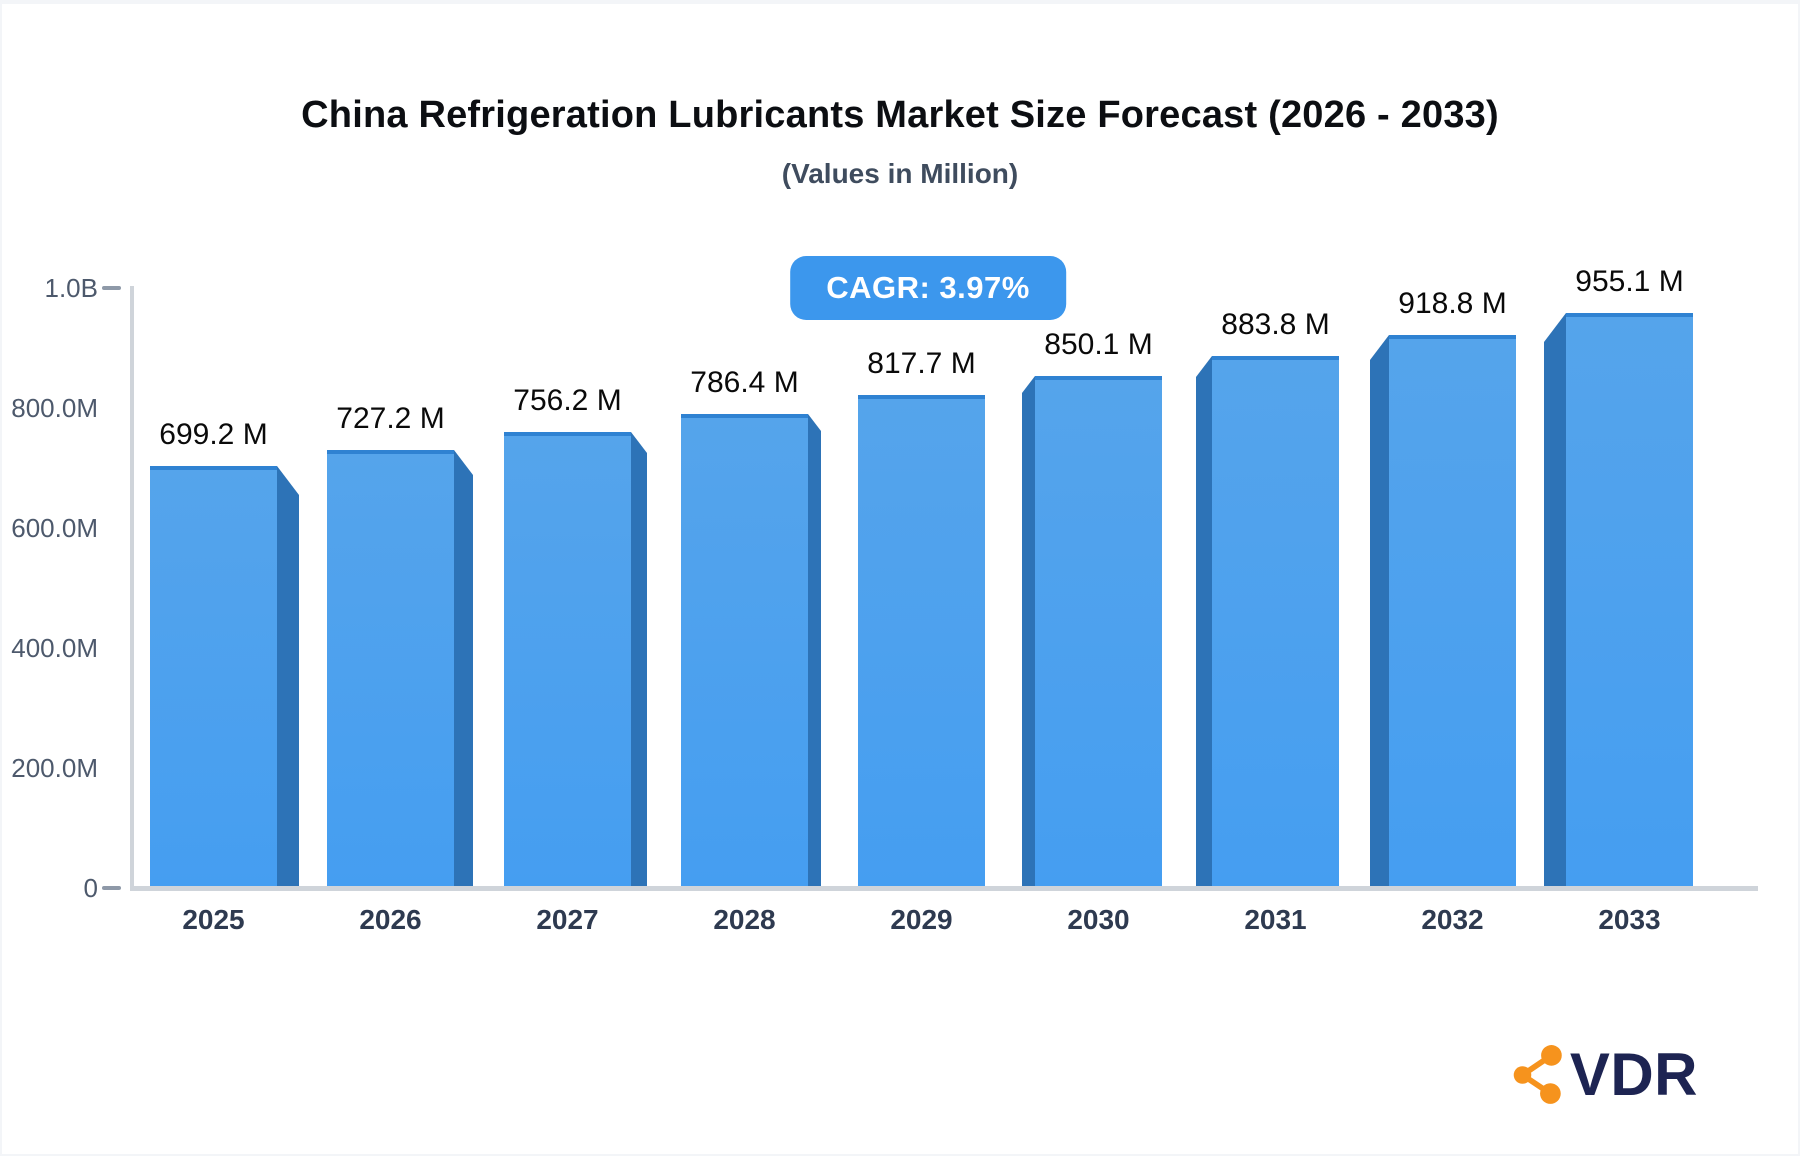 The height and width of the screenshot is (1156, 1800). I want to click on bar-value-label: 817.7 M, so click(921, 363).